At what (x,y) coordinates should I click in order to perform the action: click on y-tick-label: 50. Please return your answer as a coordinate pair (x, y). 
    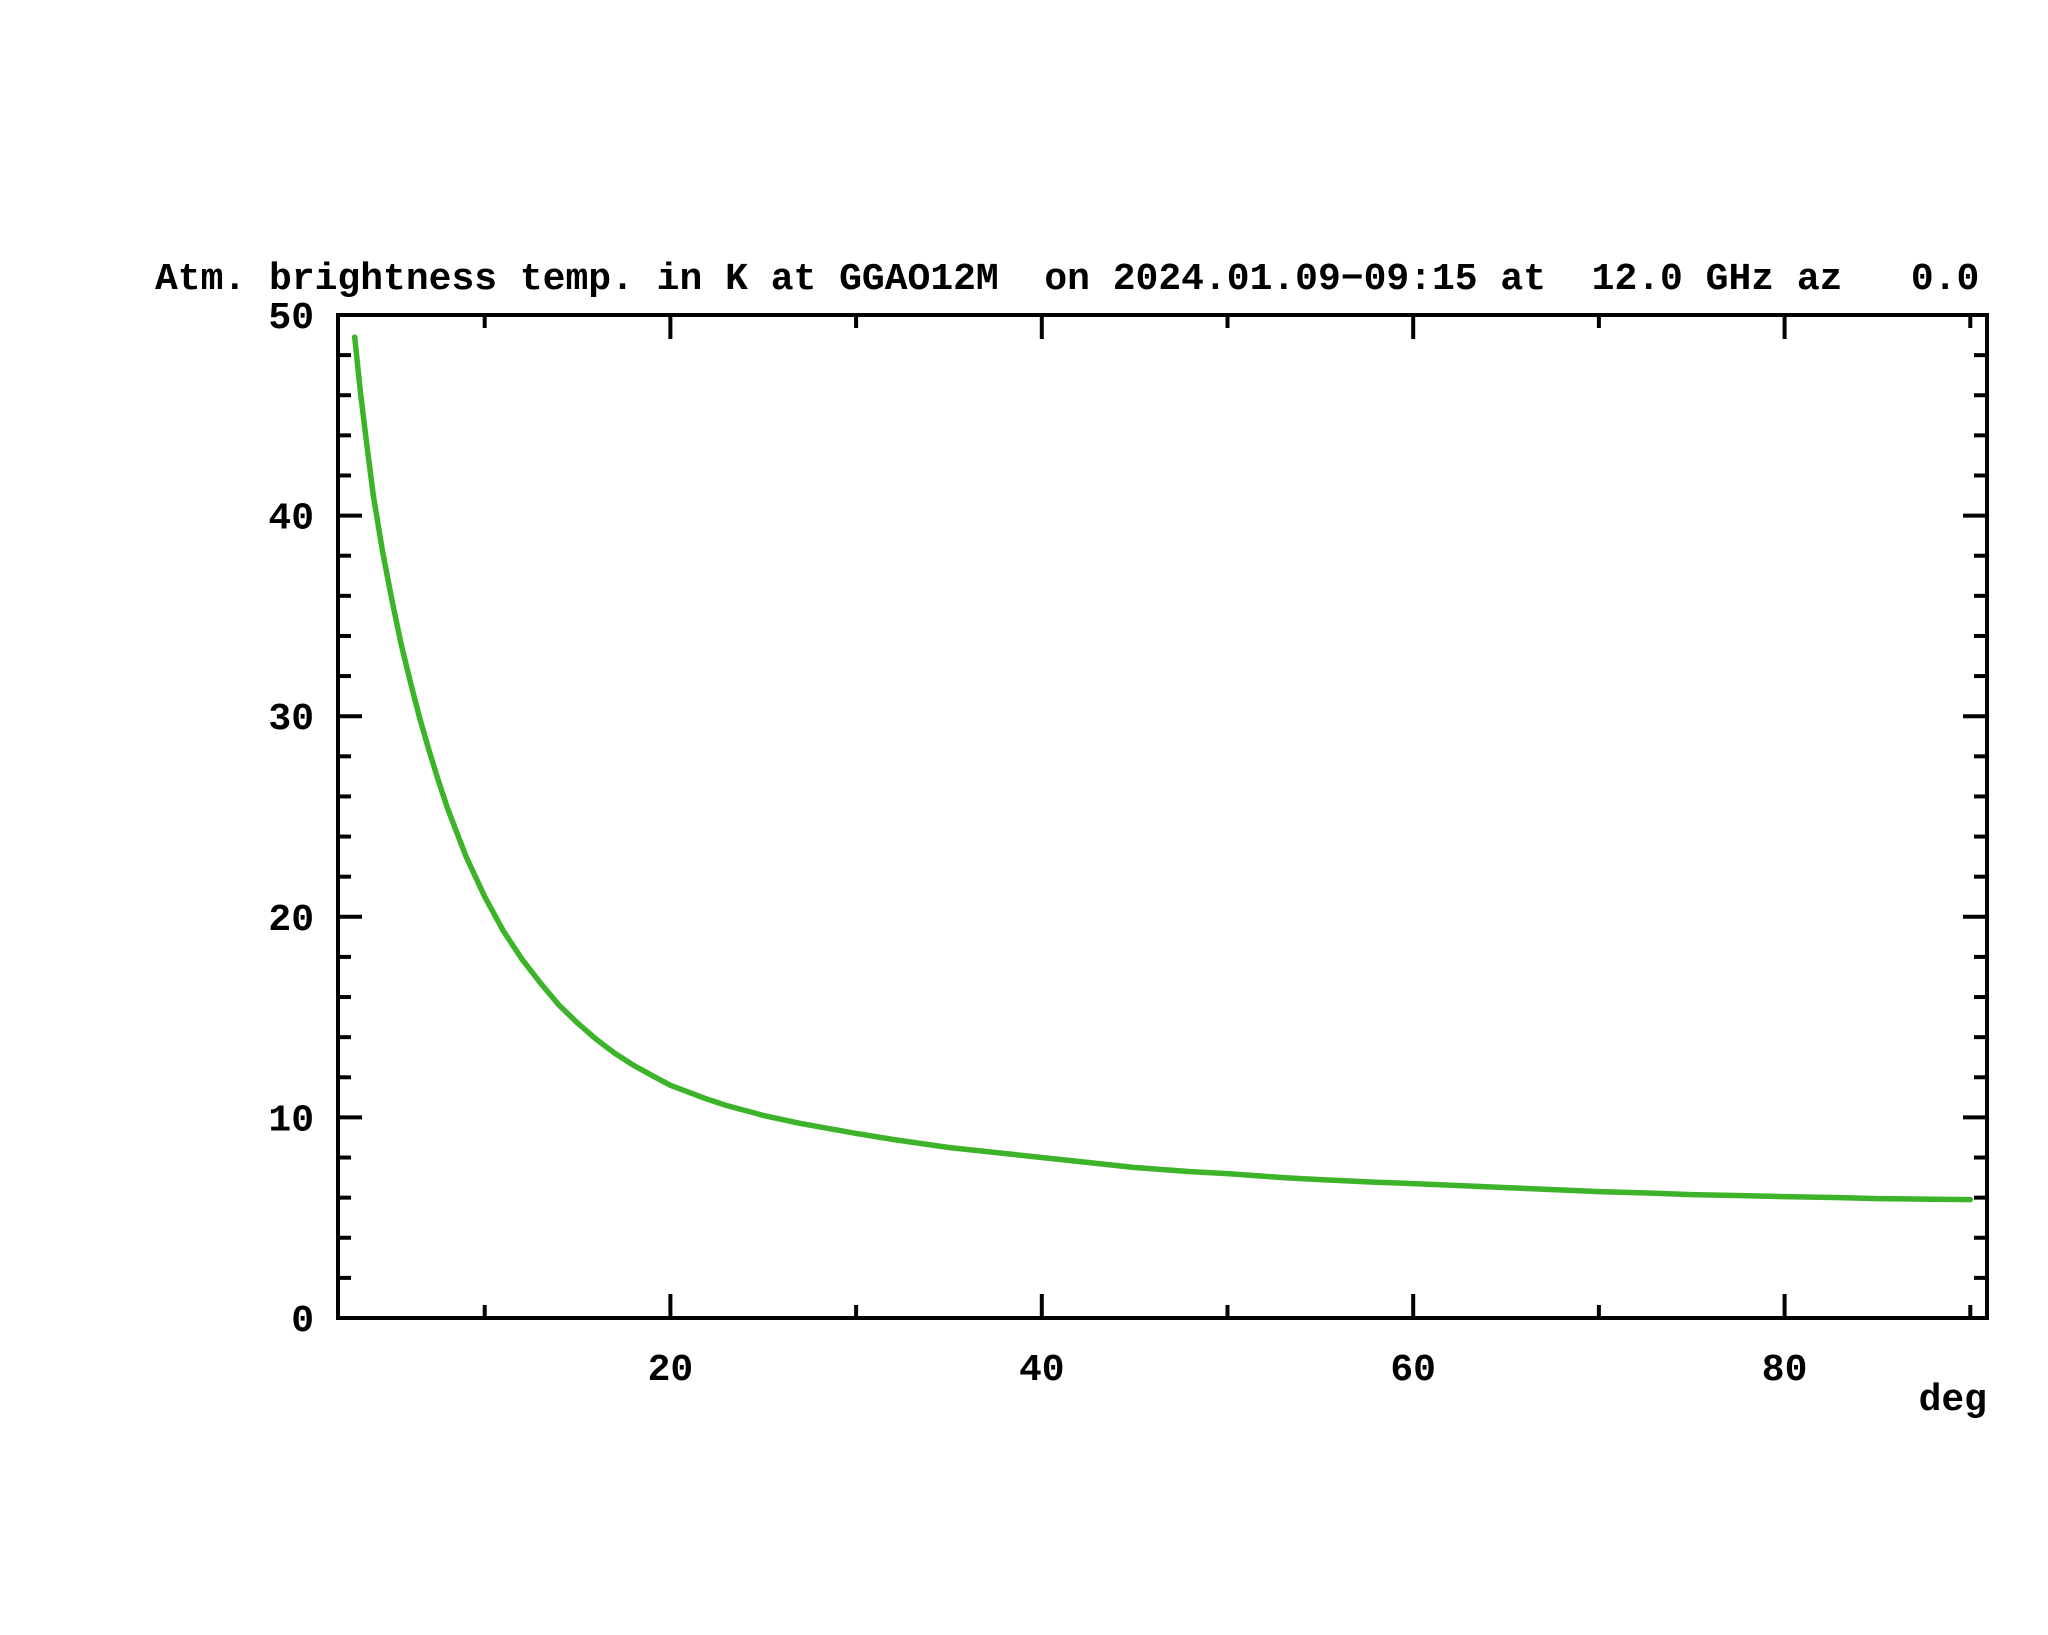
    Looking at the image, I should click on (291, 318).